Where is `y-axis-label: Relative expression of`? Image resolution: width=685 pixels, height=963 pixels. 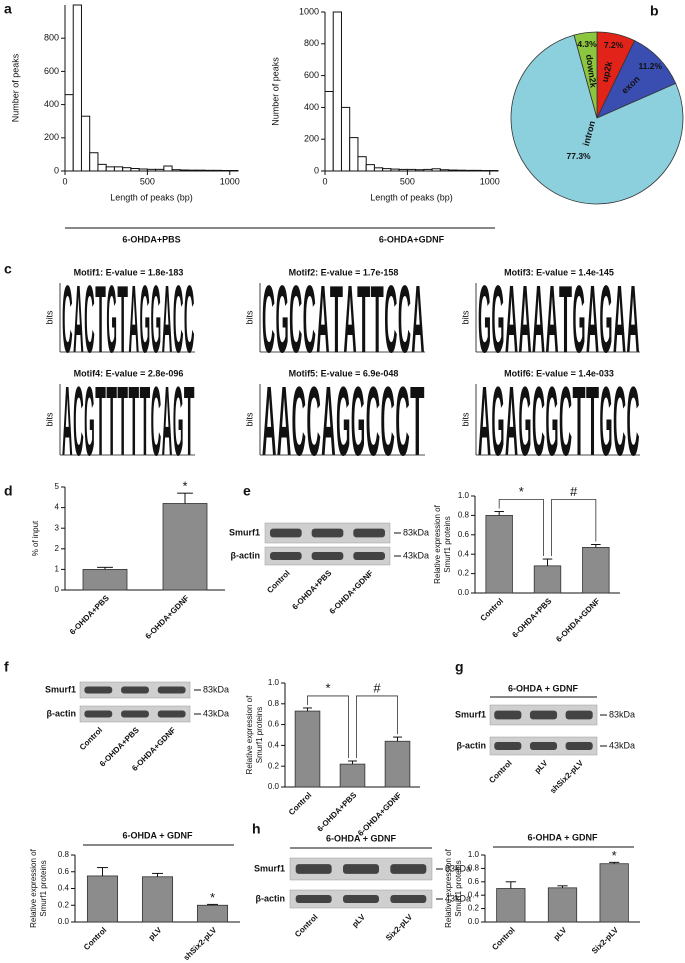
y-axis-label: Relative expression of is located at coordinates (448, 887).